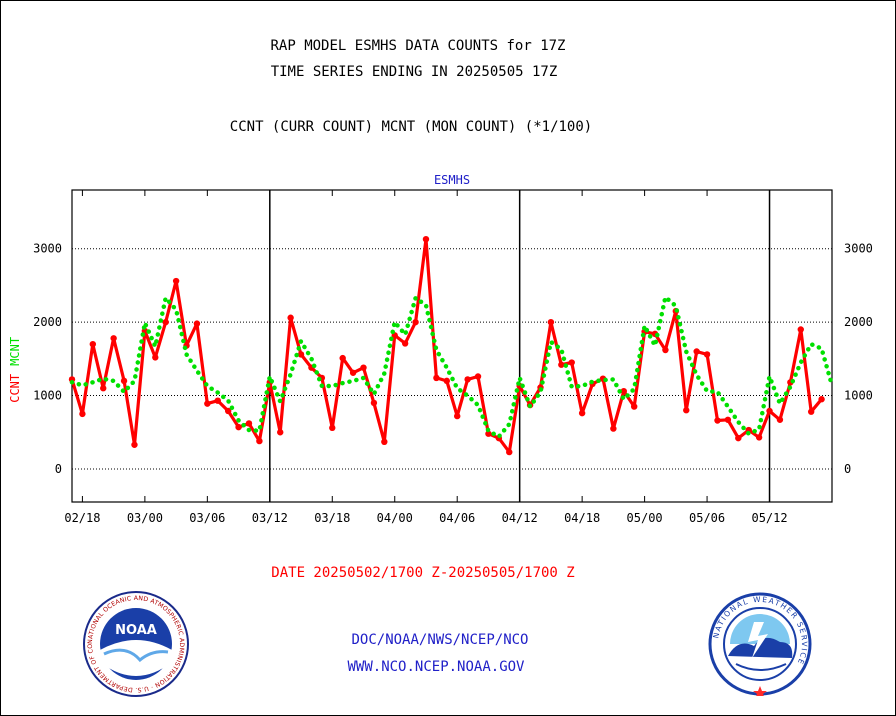 The width and height of the screenshot is (896, 716). Describe the element at coordinates (858, 396) in the screenshot. I see `ytick-label-right: 1000` at that location.